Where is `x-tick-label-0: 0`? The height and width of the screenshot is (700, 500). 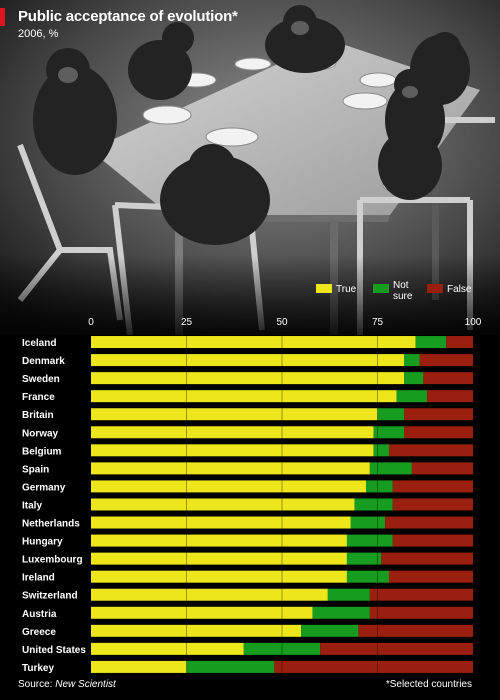 x-tick-label-0: 0 is located at coordinates (91, 322).